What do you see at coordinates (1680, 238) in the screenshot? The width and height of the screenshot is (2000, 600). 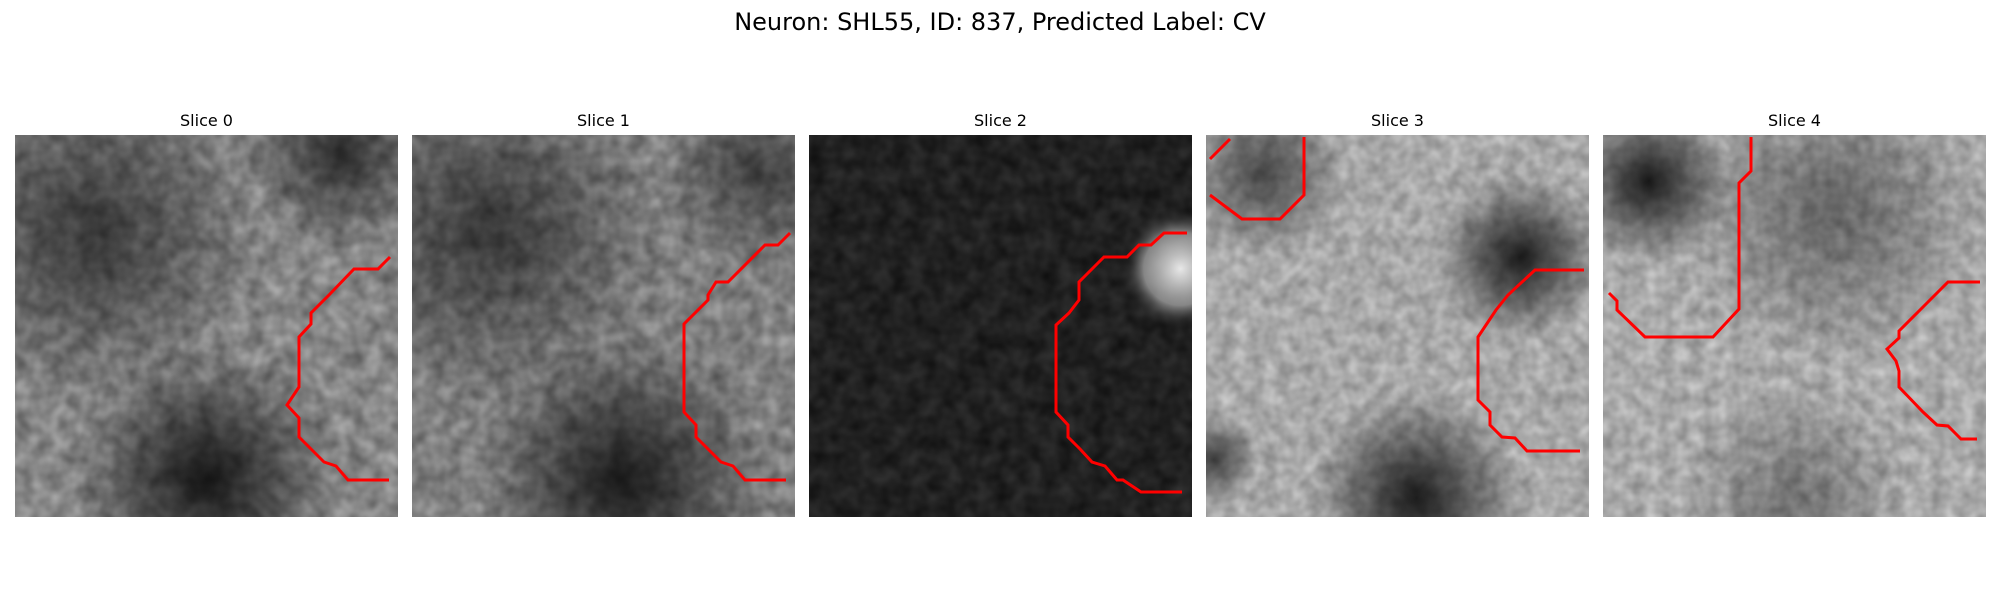 I see `contour-line-4a` at bounding box center [1680, 238].